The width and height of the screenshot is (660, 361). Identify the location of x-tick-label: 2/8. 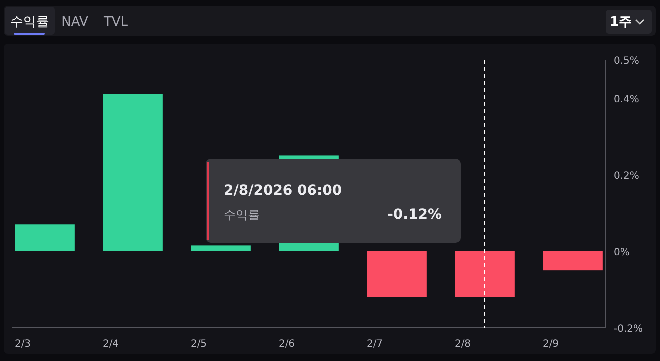
(463, 344).